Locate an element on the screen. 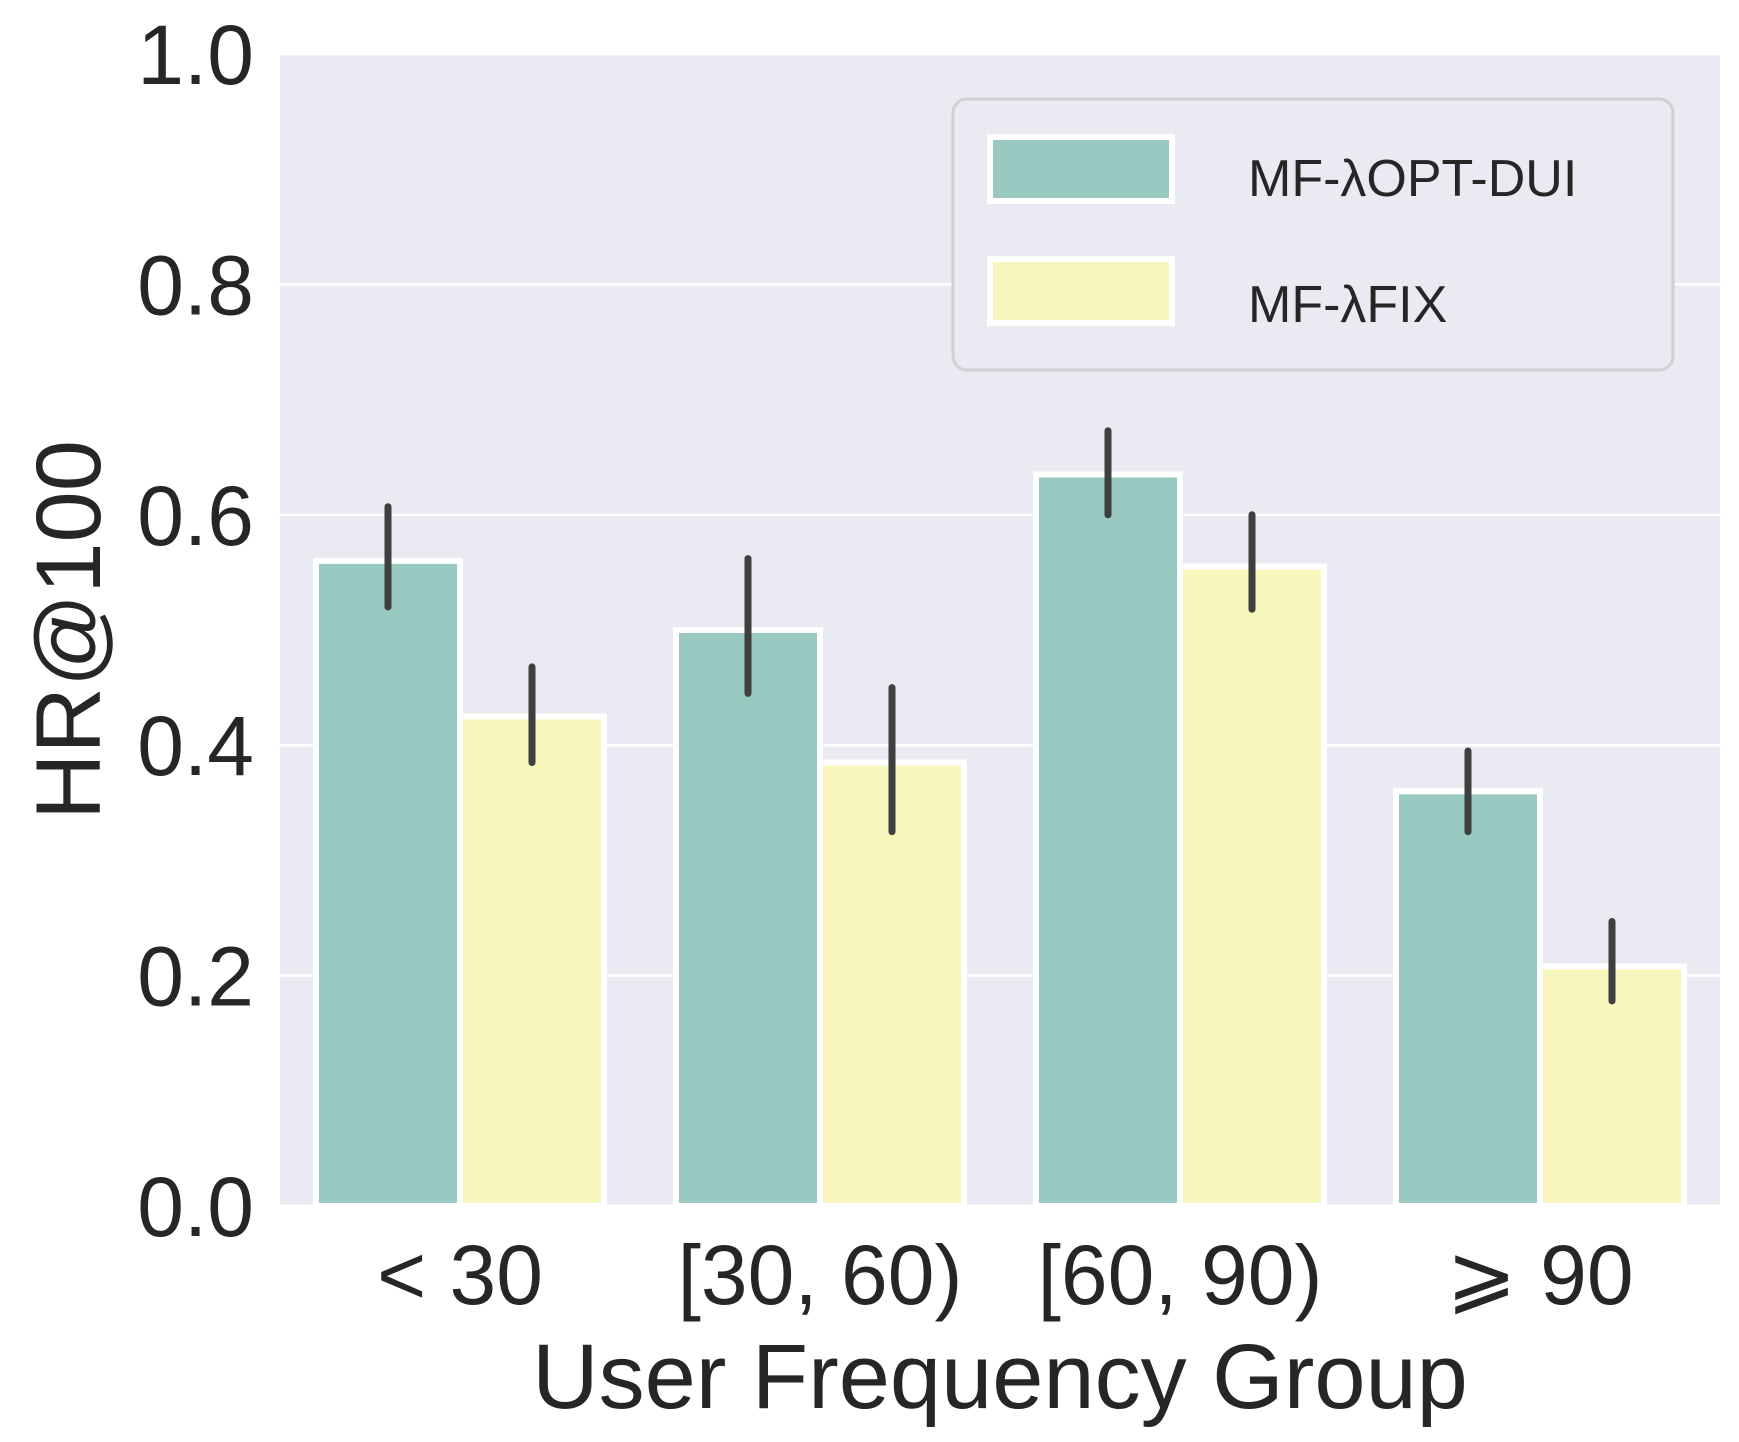 The height and width of the screenshot is (1442, 1739). x-tick-label: < 30 is located at coordinates (460, 1275).